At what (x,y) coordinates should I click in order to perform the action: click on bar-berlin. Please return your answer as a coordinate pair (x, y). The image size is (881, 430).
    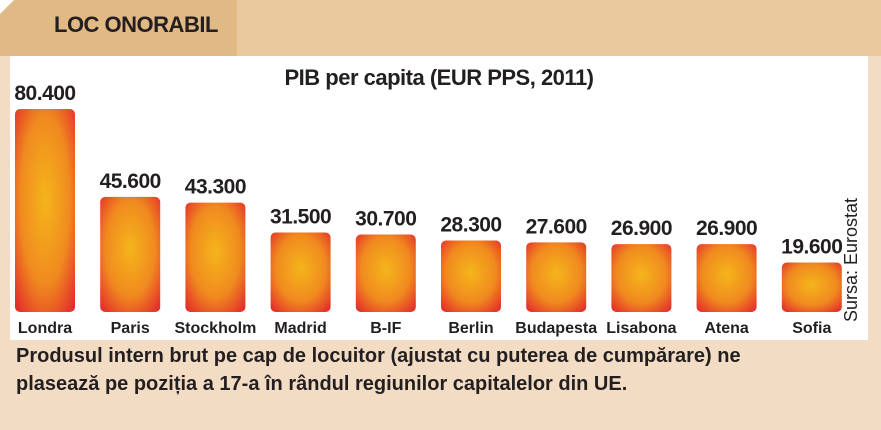
    Looking at the image, I should click on (471, 276).